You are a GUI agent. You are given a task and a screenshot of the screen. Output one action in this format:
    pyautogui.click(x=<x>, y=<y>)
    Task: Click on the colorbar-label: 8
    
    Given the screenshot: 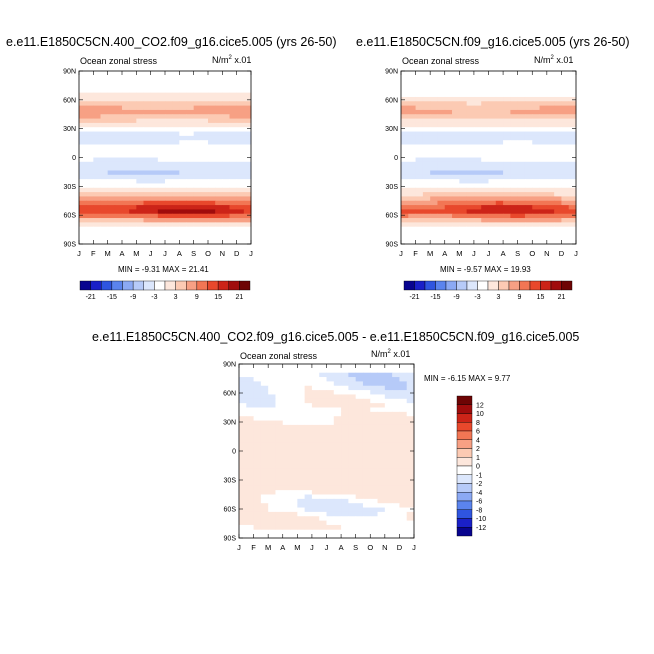 What is the action you would take?
    pyautogui.click(x=478, y=423)
    